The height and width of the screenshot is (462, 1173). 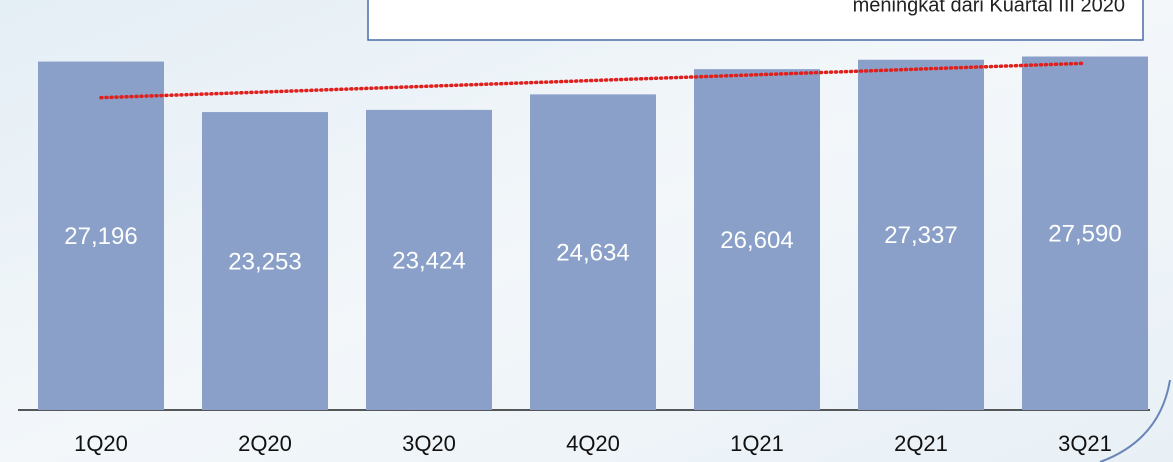 I want to click on value-label: 23,253, so click(x=264, y=261).